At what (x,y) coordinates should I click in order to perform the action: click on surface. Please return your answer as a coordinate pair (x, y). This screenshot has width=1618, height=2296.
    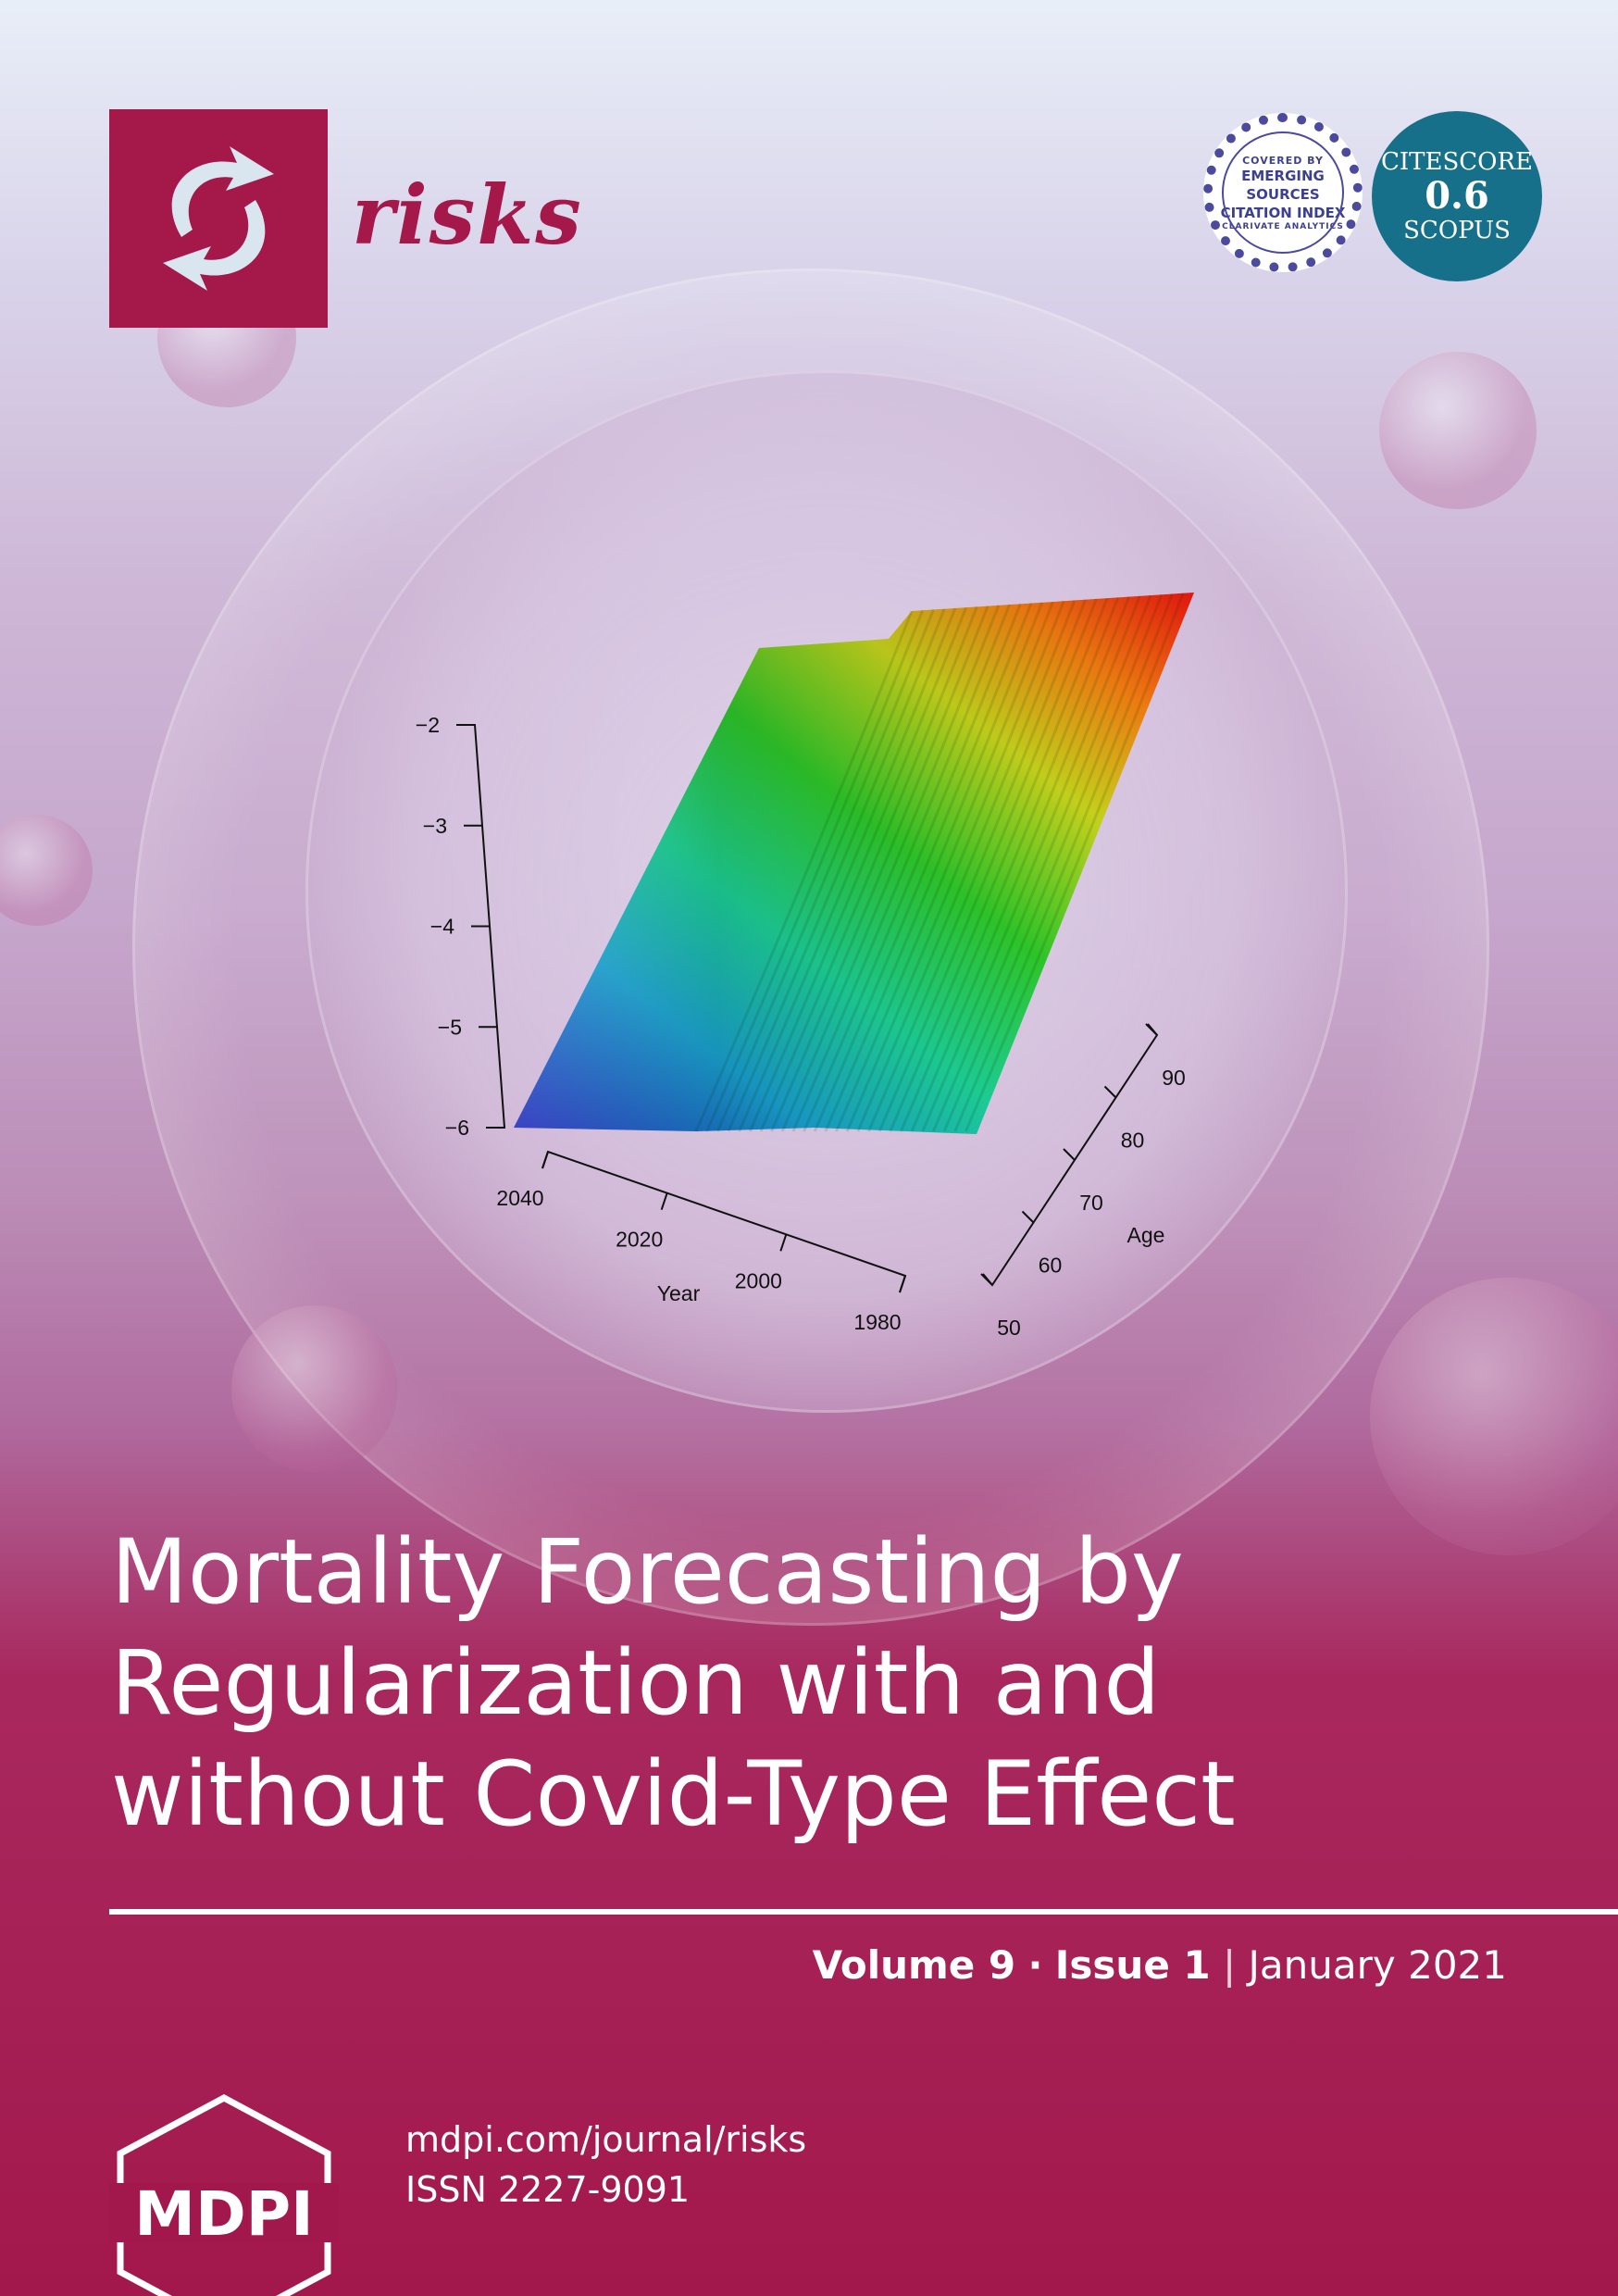
    Looking at the image, I should click on (854, 863).